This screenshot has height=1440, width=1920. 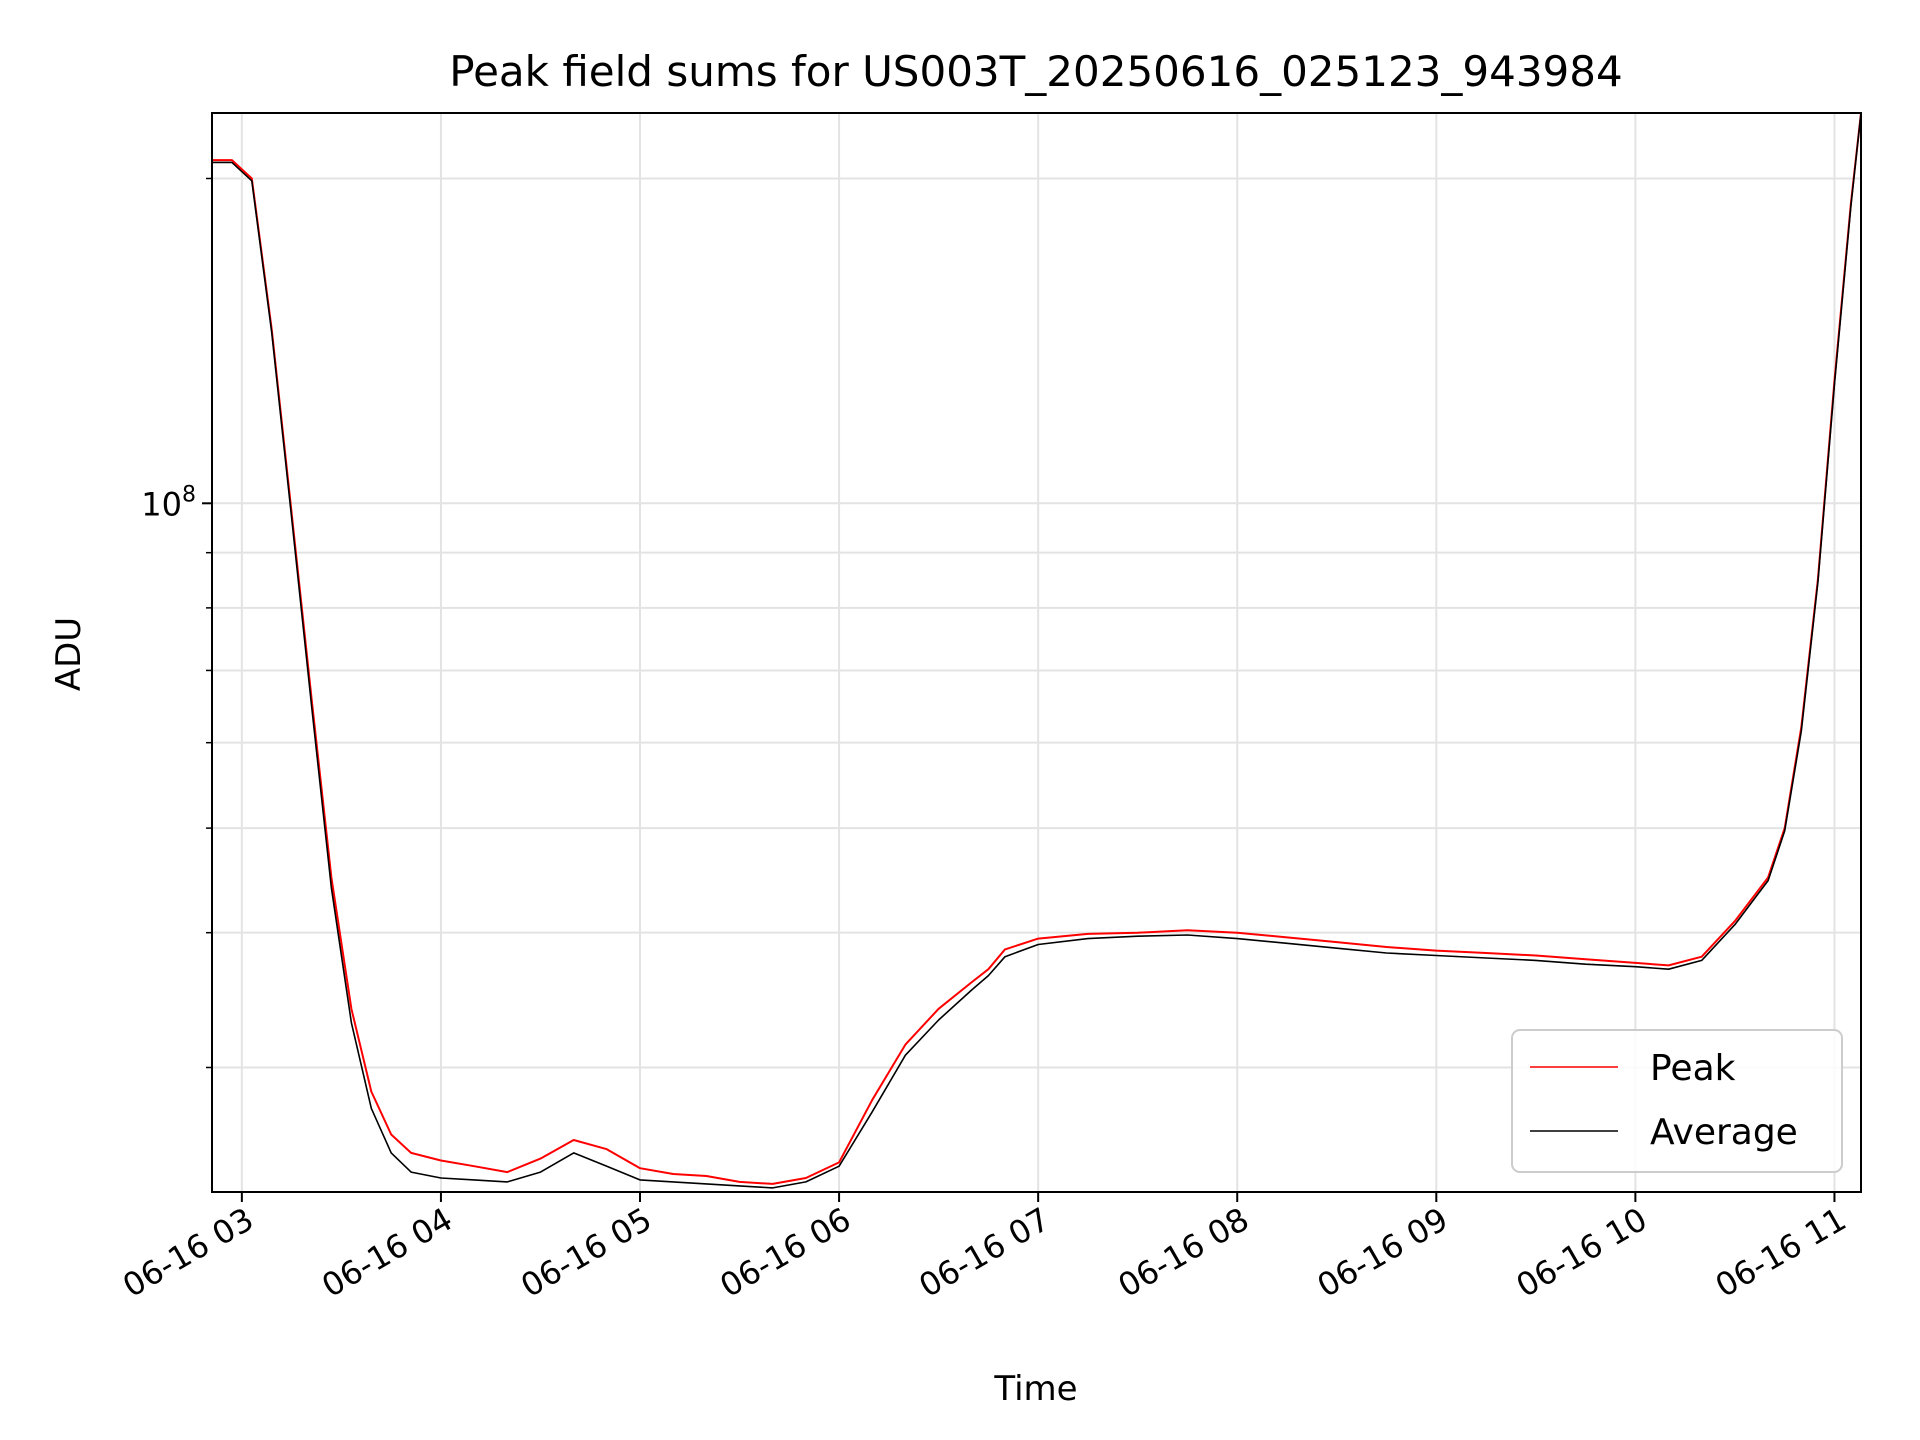 What do you see at coordinates (168, 502) in the screenshot?
I see `y-tick-label: 108` at bounding box center [168, 502].